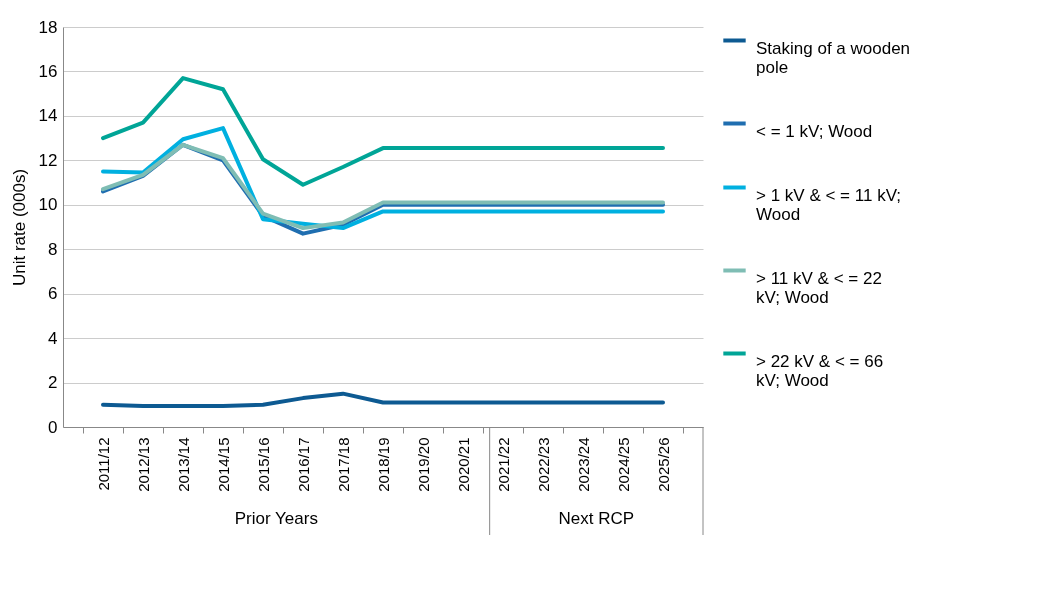  Describe the element at coordinates (48, 205) in the screenshot. I see `y-tick-label: 10` at that location.